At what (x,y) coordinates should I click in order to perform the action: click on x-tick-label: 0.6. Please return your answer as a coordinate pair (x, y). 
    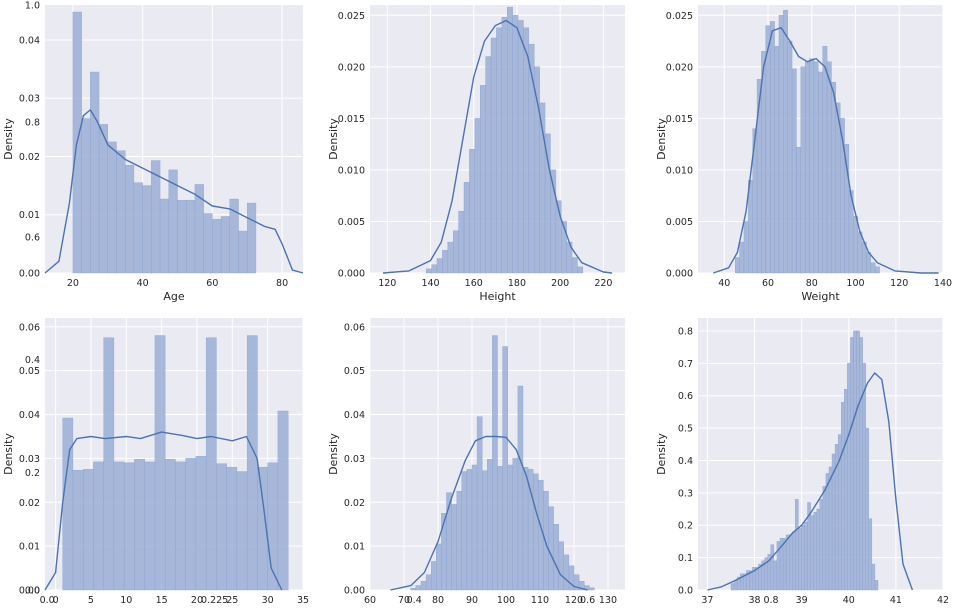
    Looking at the image, I should click on (587, 600).